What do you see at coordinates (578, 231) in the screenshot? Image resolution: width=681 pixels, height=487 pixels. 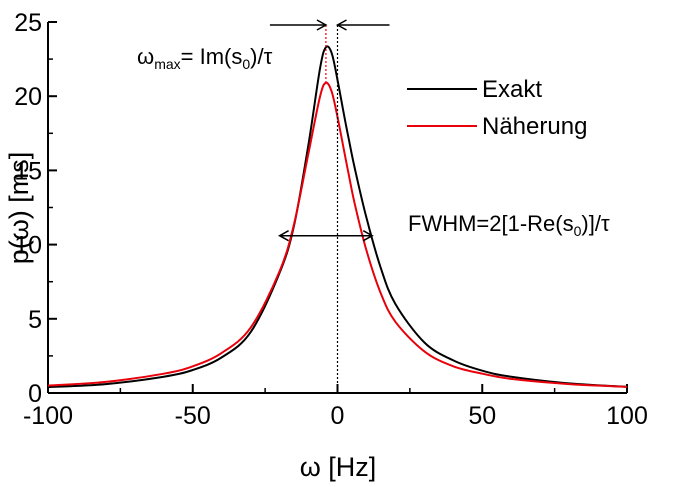 I see `fwhm-annotation-sub: 0` at bounding box center [578, 231].